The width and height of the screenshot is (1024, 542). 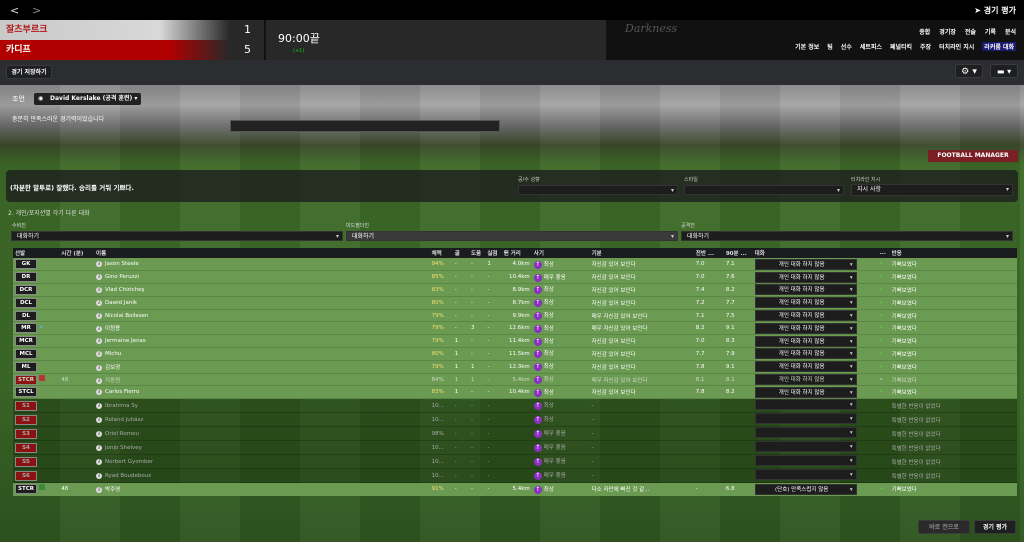 What do you see at coordinates (598, 190) in the screenshot?
I see `tone-select` at bounding box center [598, 190].